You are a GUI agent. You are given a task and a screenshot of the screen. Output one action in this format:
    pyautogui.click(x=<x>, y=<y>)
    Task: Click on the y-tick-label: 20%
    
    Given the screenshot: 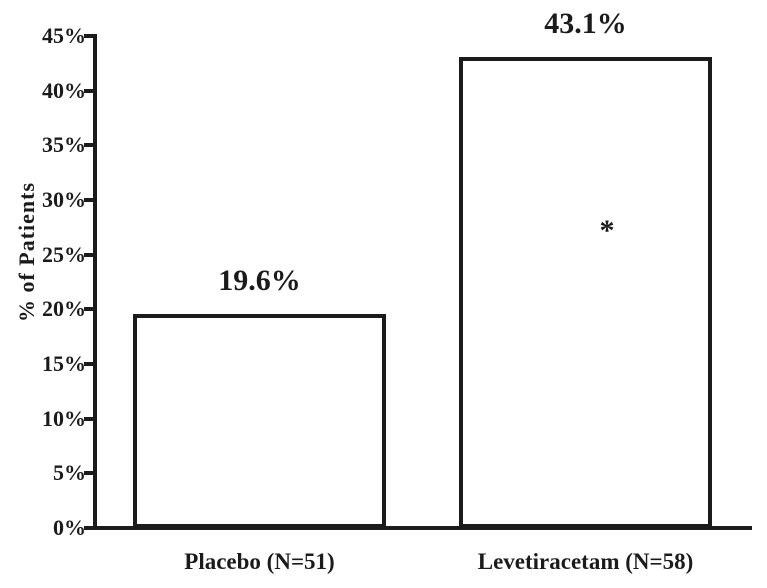 What is the action you would take?
    pyautogui.click(x=64, y=309)
    